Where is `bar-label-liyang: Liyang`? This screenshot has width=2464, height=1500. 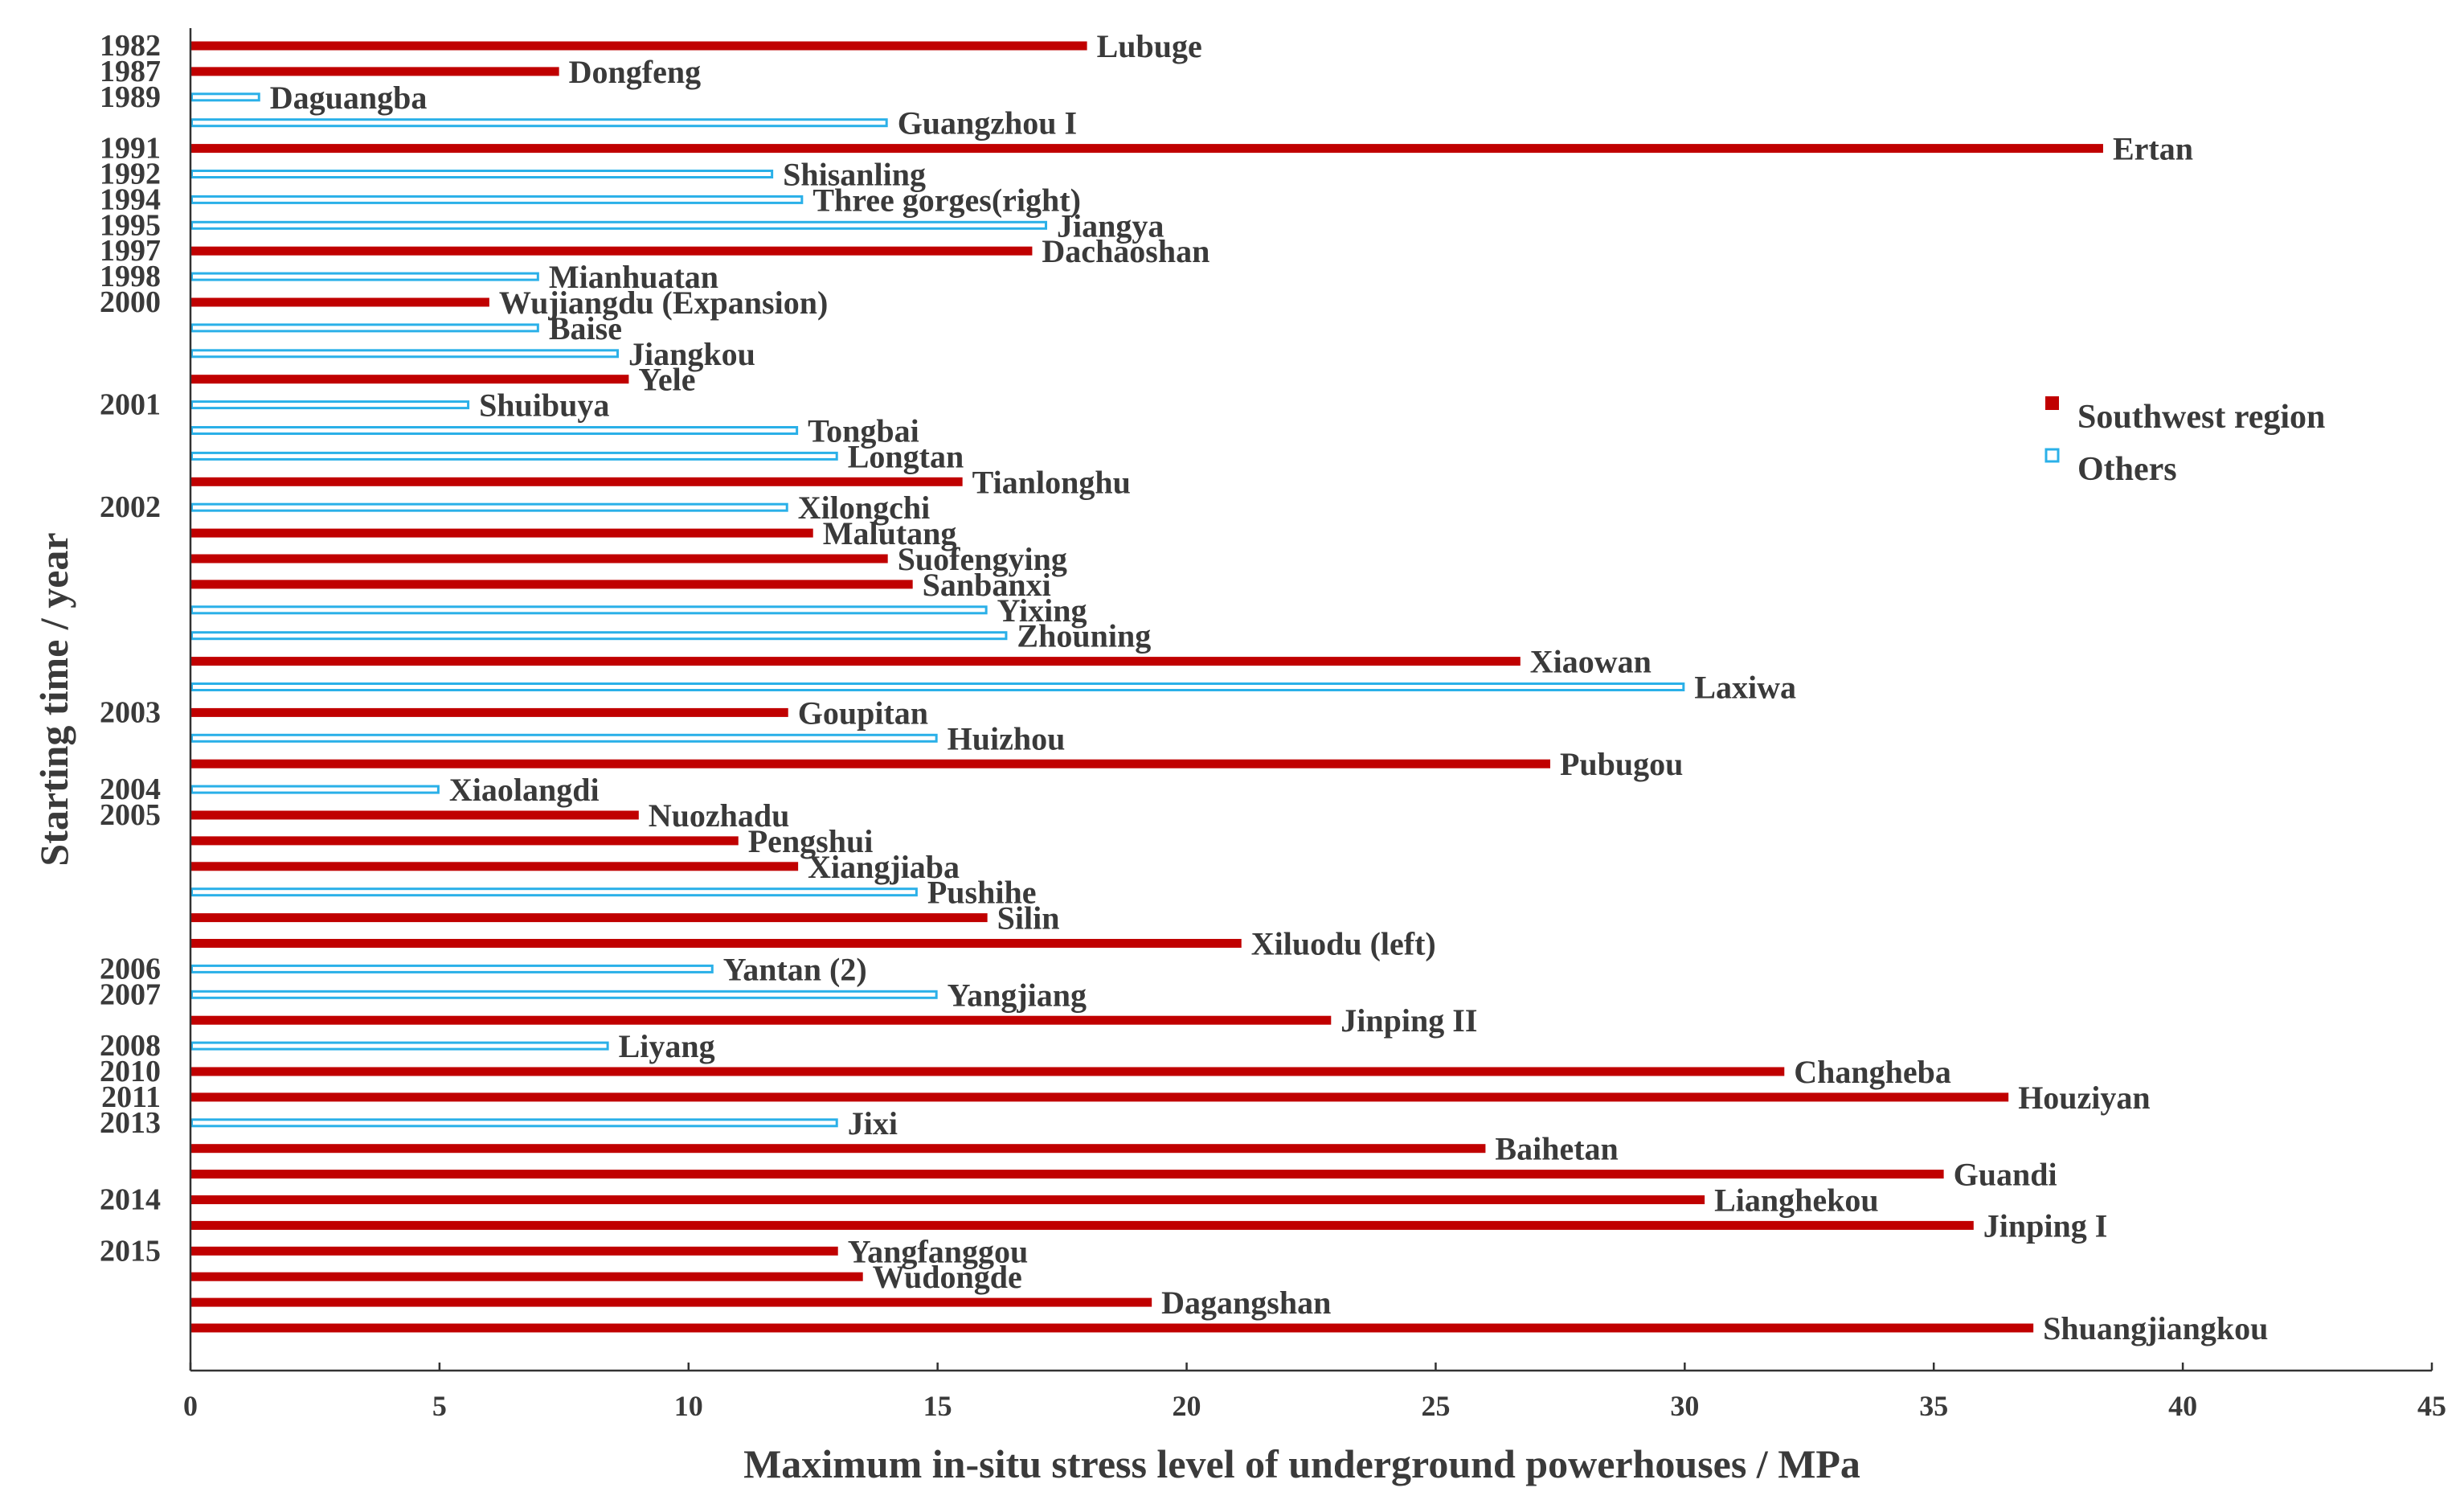
bar-label-liyang: Liyang is located at coordinates (667, 1046).